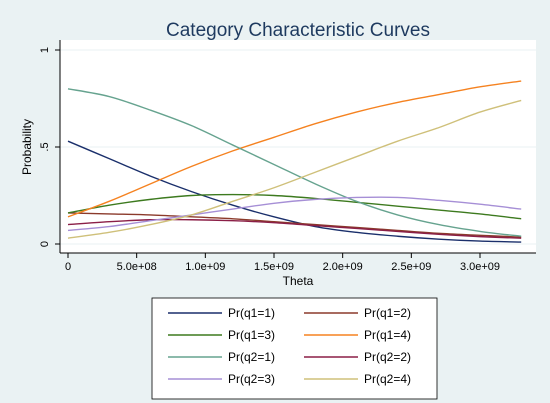 This screenshot has height=403, width=550. What do you see at coordinates (251, 357) in the screenshot?
I see `legend-label-pr-q2-1: Pr(q2=1)` at bounding box center [251, 357].